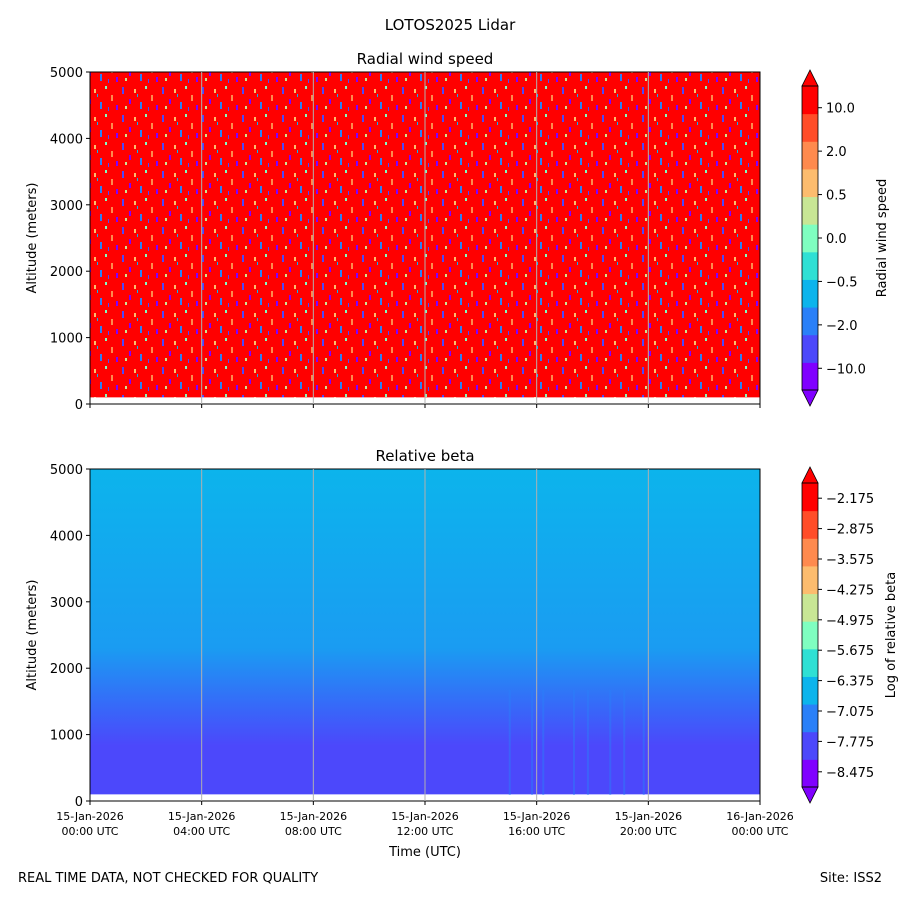  Describe the element at coordinates (313, 831) in the screenshot. I see `x-tick-time: 08:00 UTC` at that location.